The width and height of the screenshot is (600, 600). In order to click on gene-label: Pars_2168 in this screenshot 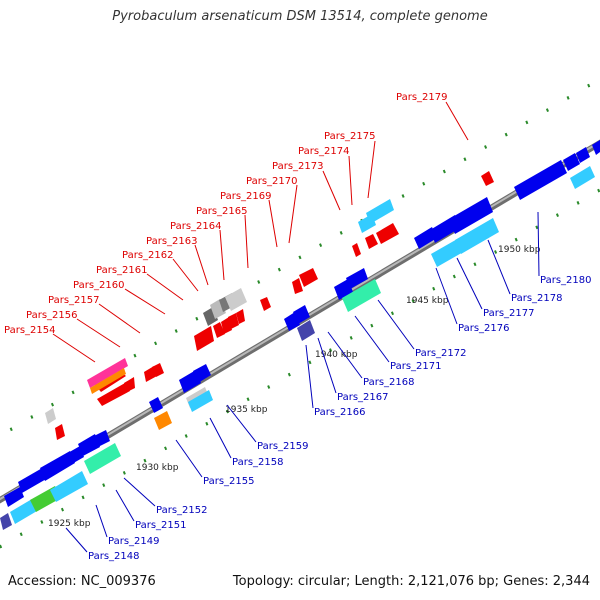, I will do `click(388, 382)`.